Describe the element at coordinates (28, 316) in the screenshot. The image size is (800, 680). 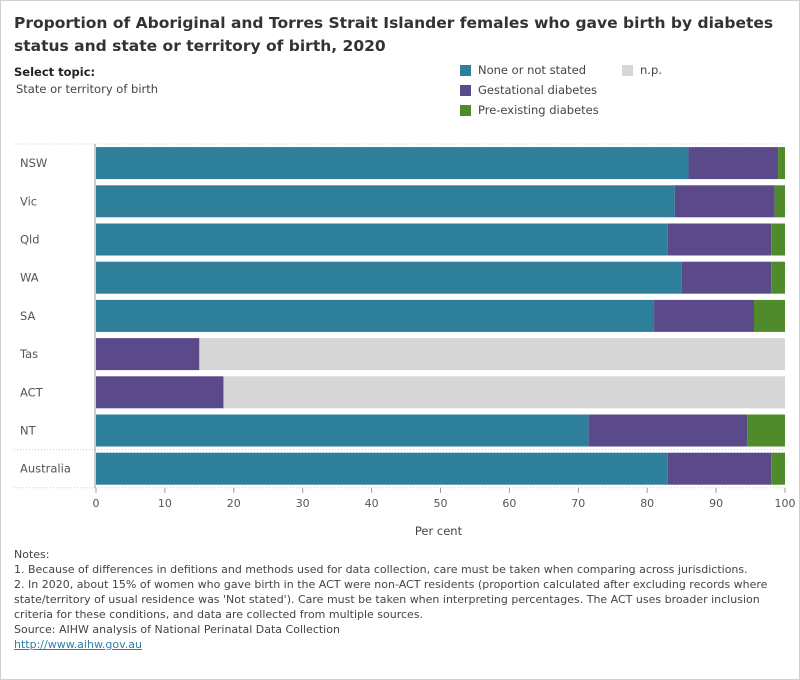
I see `category-label-sa: SA` at that location.